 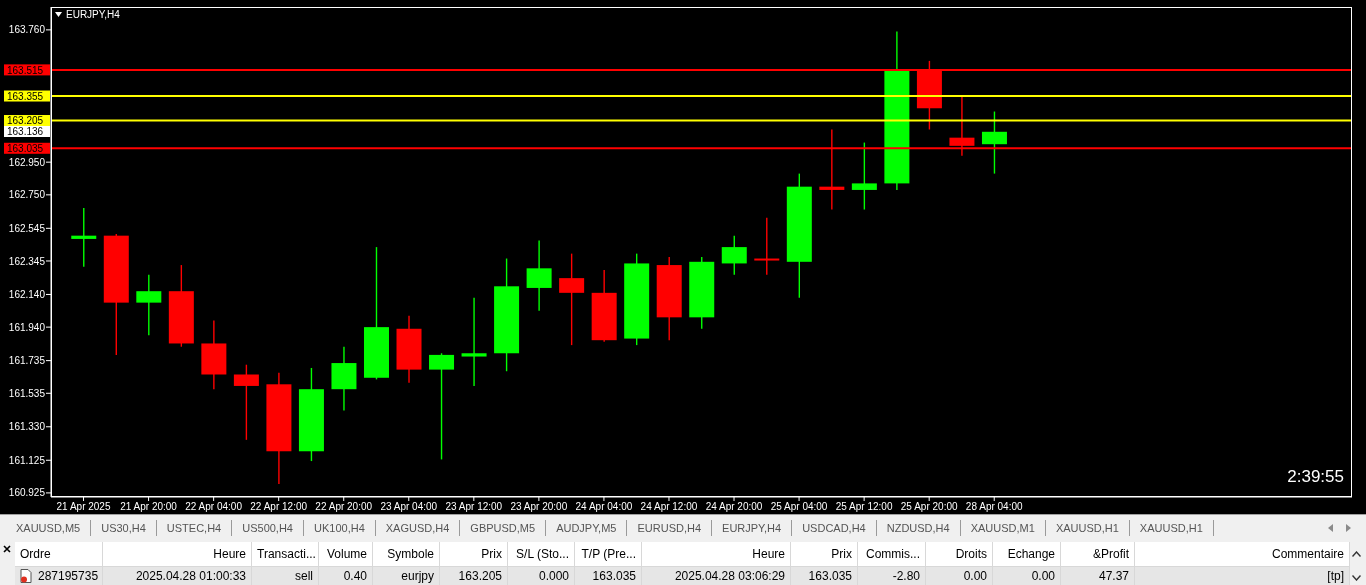 What do you see at coordinates (190, 576) in the screenshot?
I see `text: 2025.04.28 01:00:33` at bounding box center [190, 576].